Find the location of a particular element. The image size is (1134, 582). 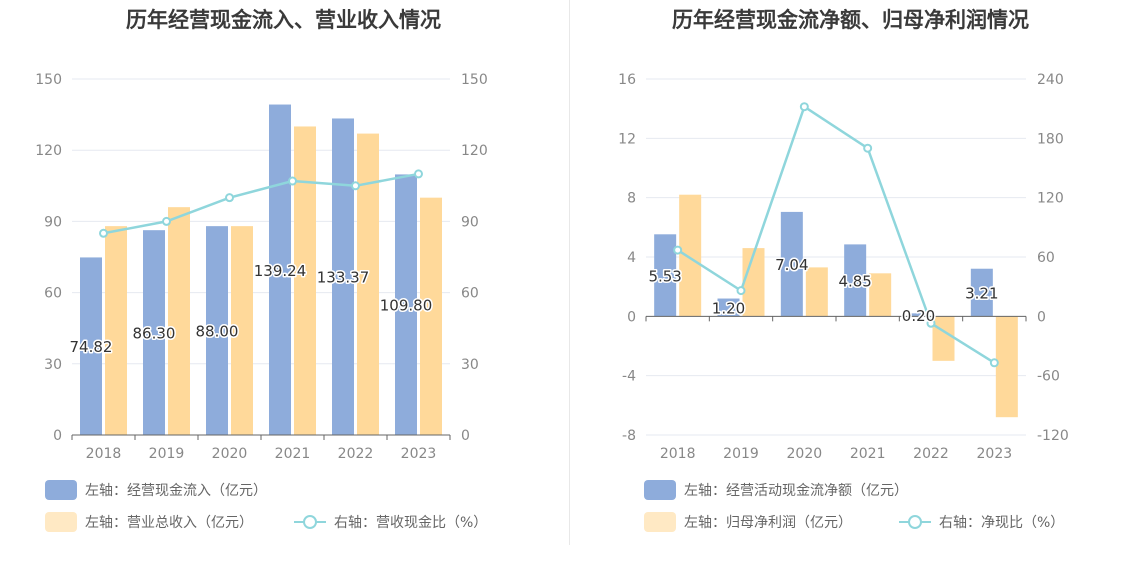

legend-label: 左轴：经营现金流入（亿元） is located at coordinates (176, 491).